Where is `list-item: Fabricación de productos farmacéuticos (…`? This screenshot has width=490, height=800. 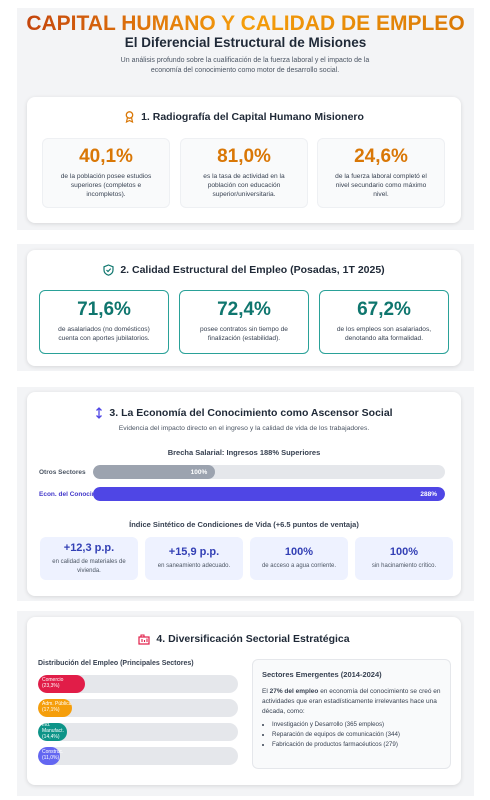 list-item: Fabricación de productos farmacéuticos (… is located at coordinates (356, 745).